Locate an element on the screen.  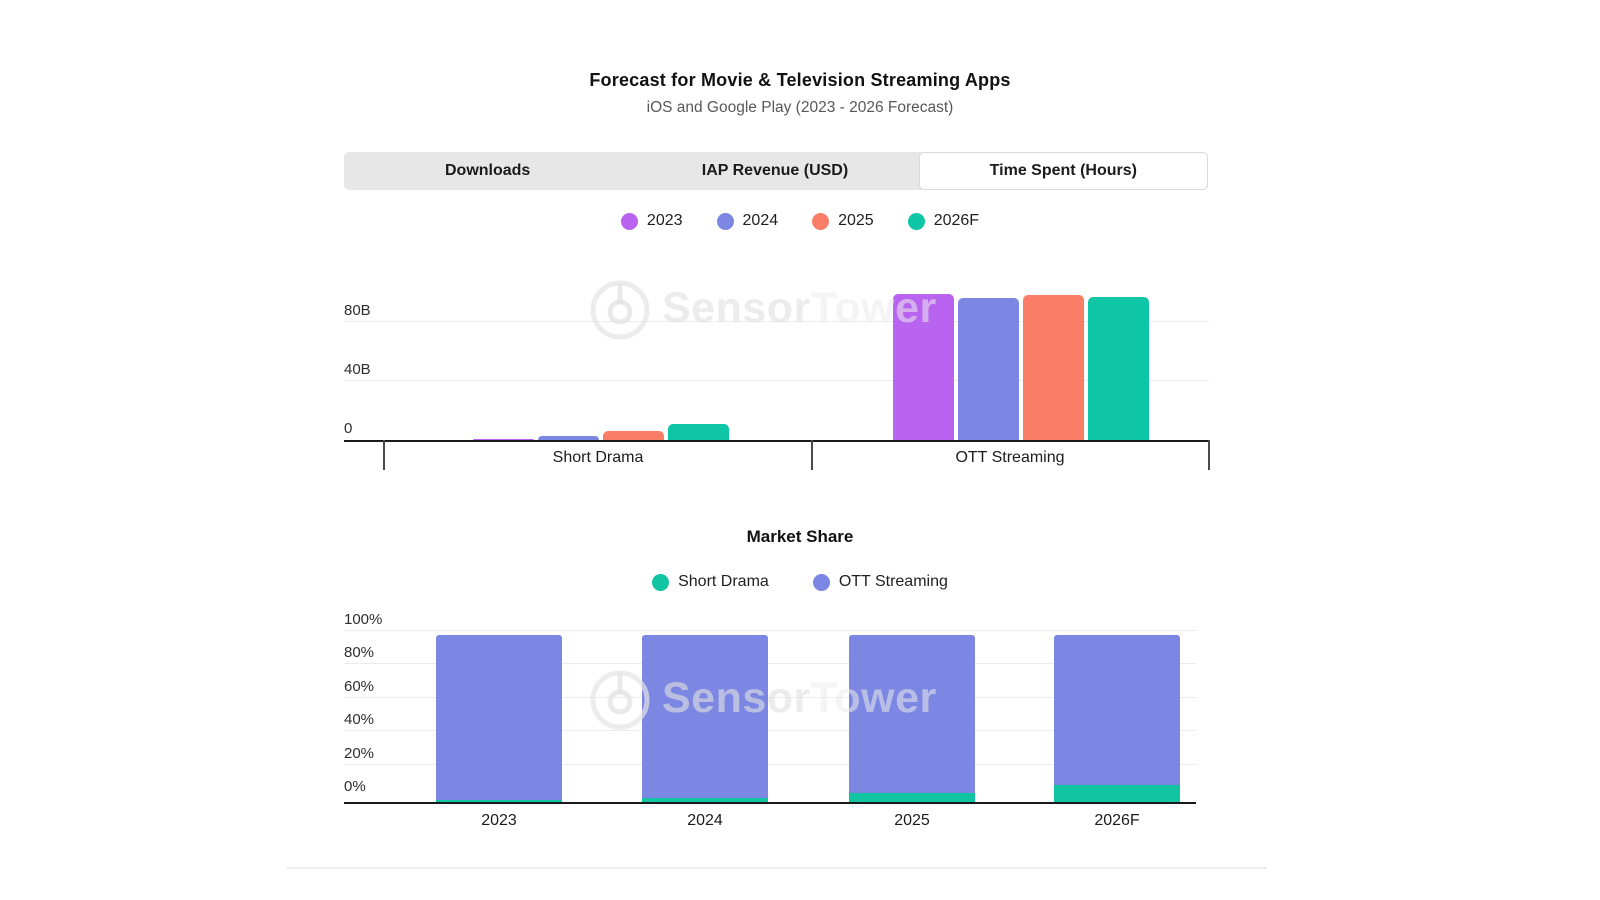
legend-item-2024: 2024 is located at coordinates (747, 221).